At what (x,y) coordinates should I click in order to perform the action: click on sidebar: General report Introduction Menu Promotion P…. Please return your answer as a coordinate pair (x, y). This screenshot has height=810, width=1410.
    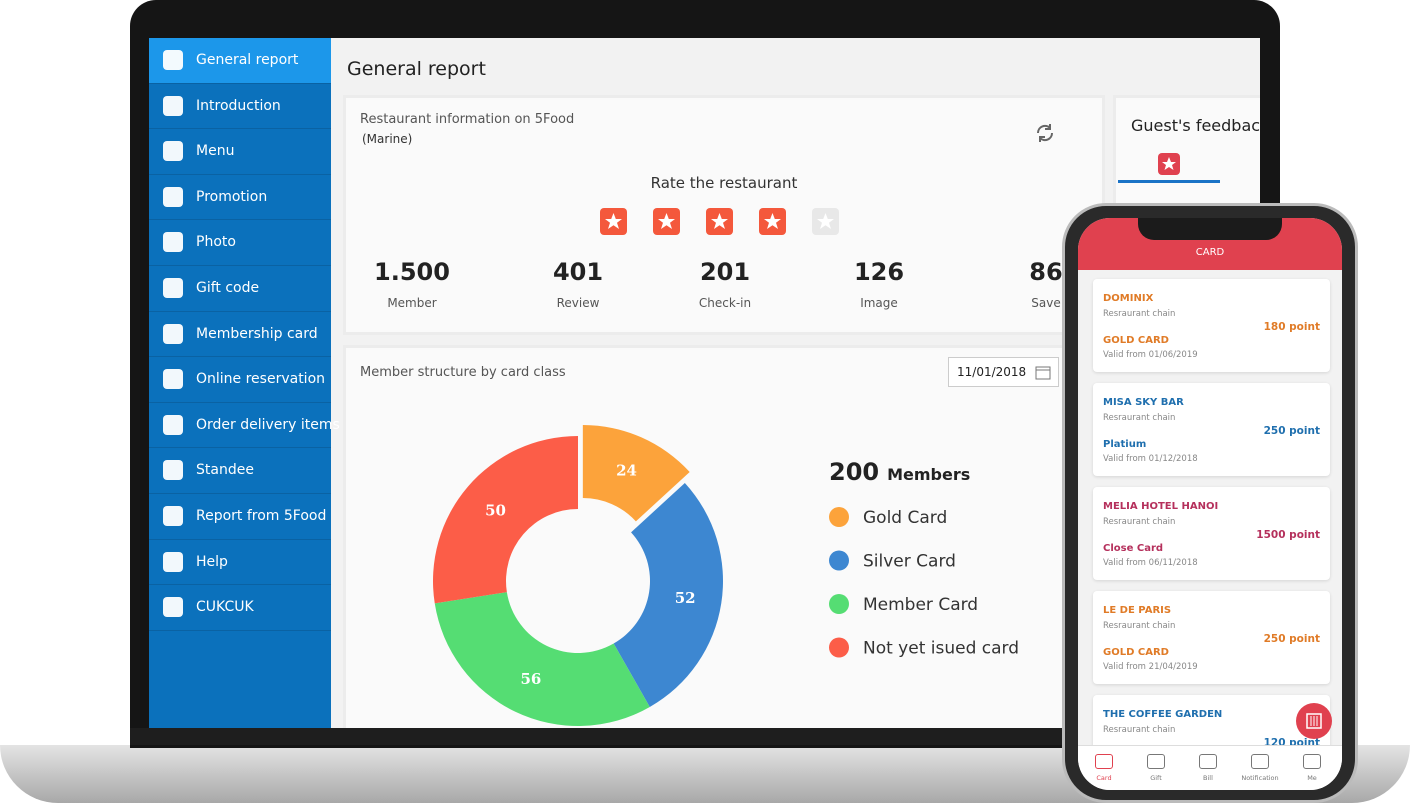
    Looking at the image, I should click on (244, 383).